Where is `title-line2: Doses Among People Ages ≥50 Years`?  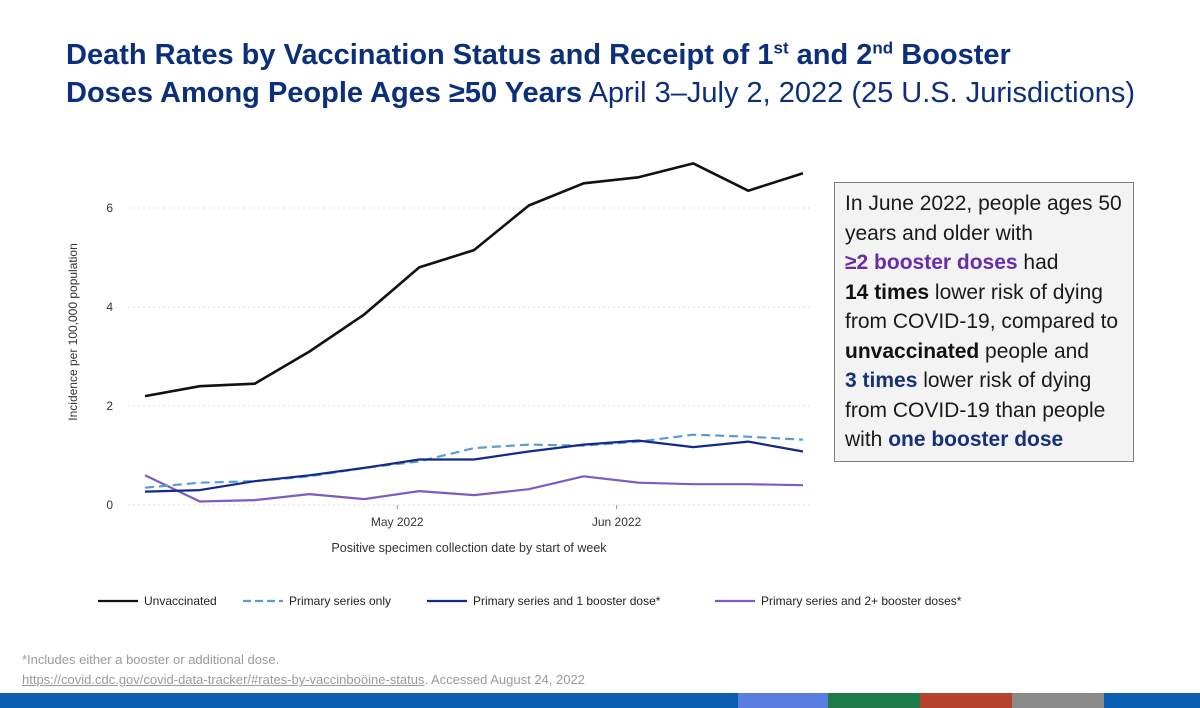 title-line2: Doses Among People Ages ≥50 Years is located at coordinates (324, 93).